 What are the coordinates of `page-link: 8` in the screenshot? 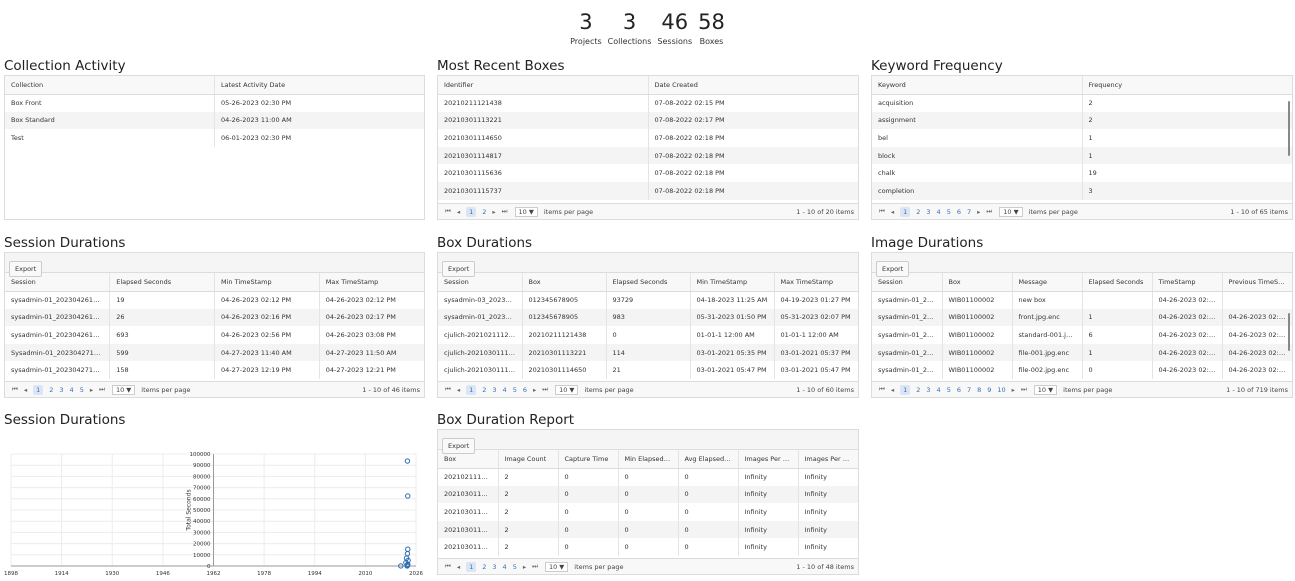 It's located at (979, 389).